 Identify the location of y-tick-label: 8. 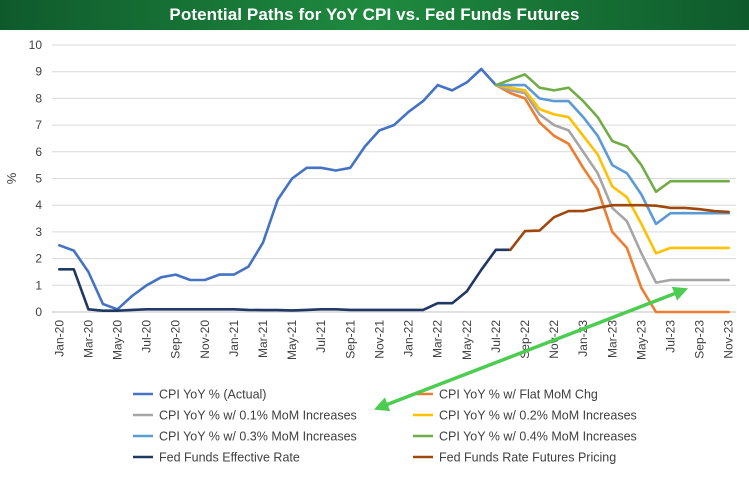
(38, 98).